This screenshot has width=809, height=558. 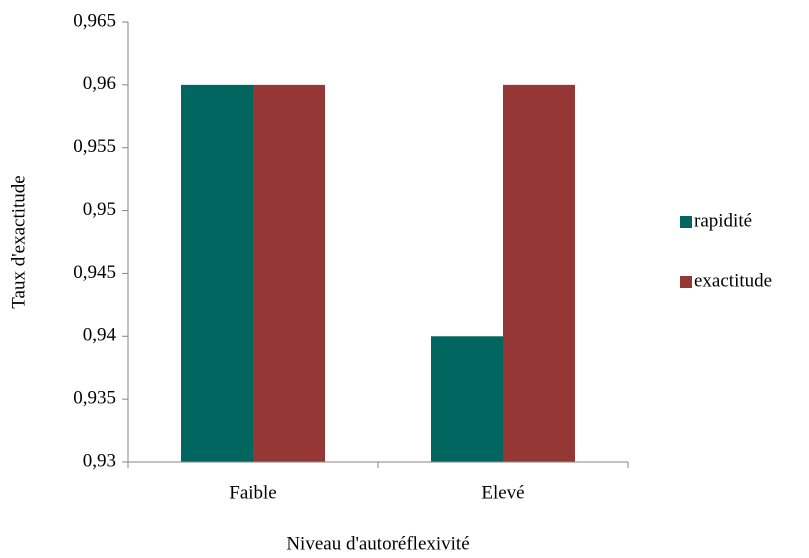 What do you see at coordinates (18, 241) in the screenshot?
I see `y-axis-label: Taux d'exactitude` at bounding box center [18, 241].